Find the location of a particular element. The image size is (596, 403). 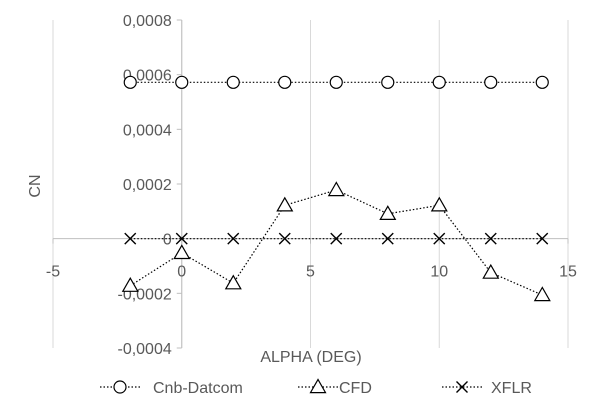

legend-marker-x is located at coordinates (462, 387).